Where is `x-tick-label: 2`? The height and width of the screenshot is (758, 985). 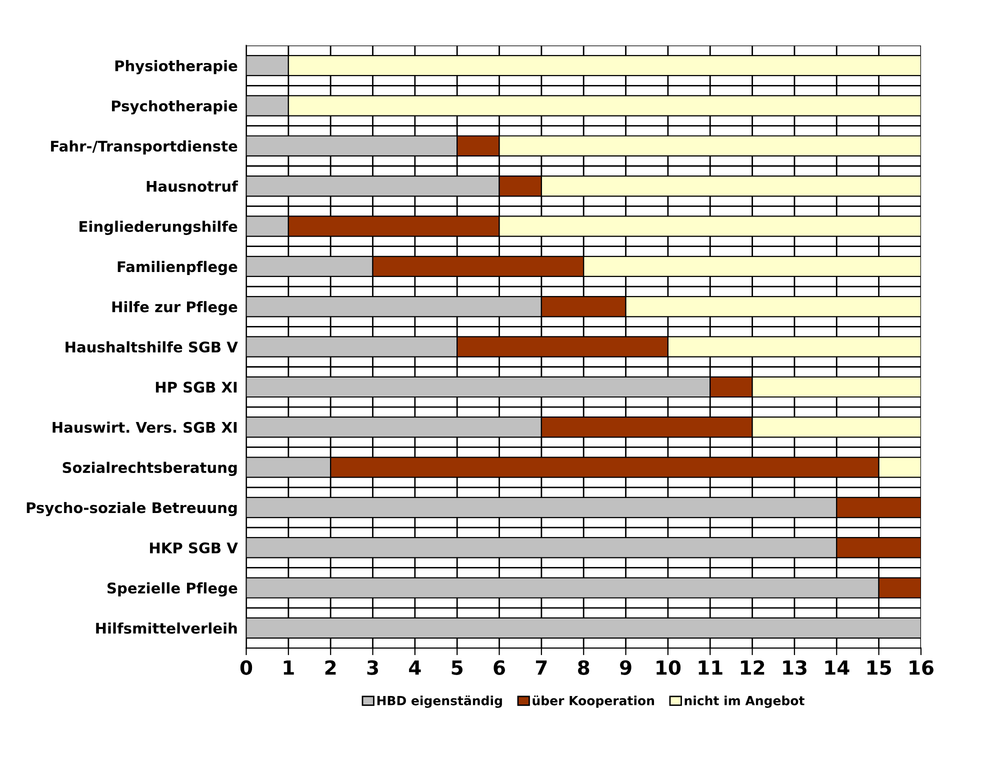
x-tick-label: 2 is located at coordinates (330, 667).